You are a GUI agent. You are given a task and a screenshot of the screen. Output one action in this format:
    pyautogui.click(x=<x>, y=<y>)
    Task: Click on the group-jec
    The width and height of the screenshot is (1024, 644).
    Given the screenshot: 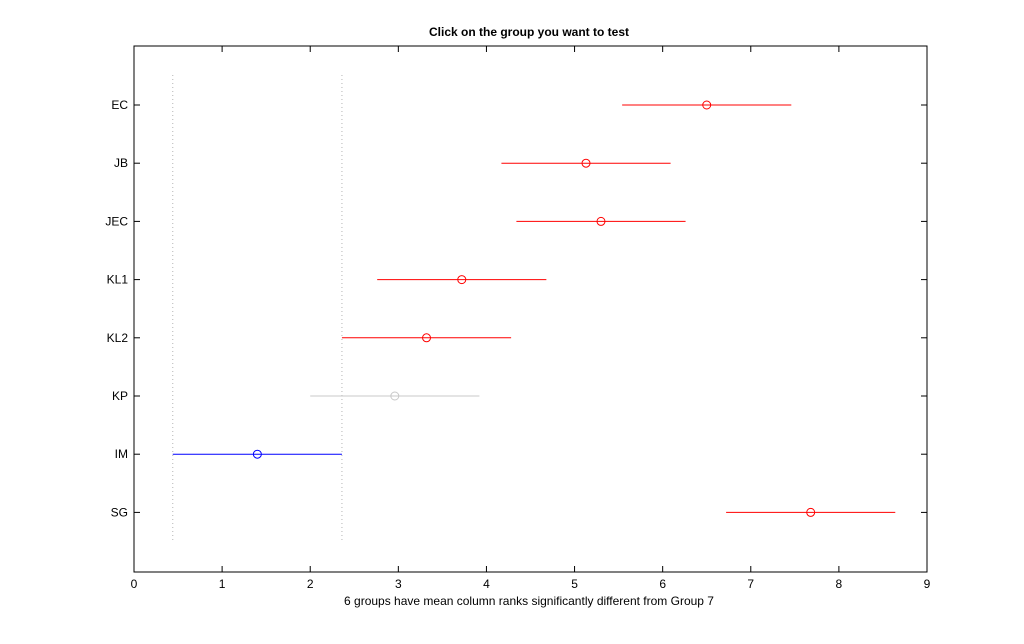 What is the action you would take?
    pyautogui.click(x=601, y=221)
    